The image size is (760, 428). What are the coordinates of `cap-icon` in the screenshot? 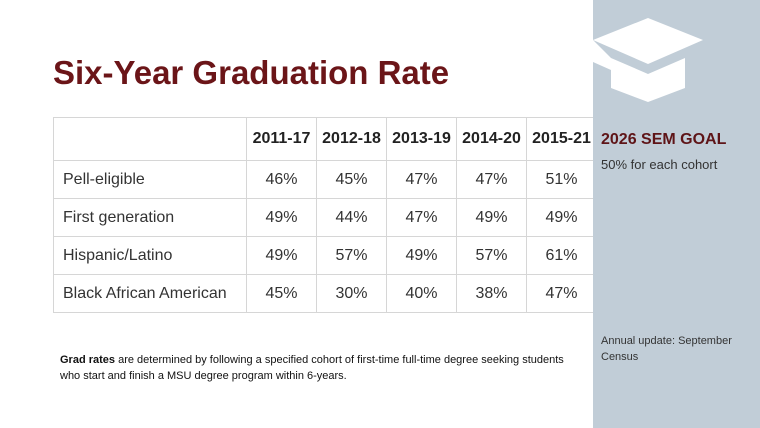 It's located at (648, 60).